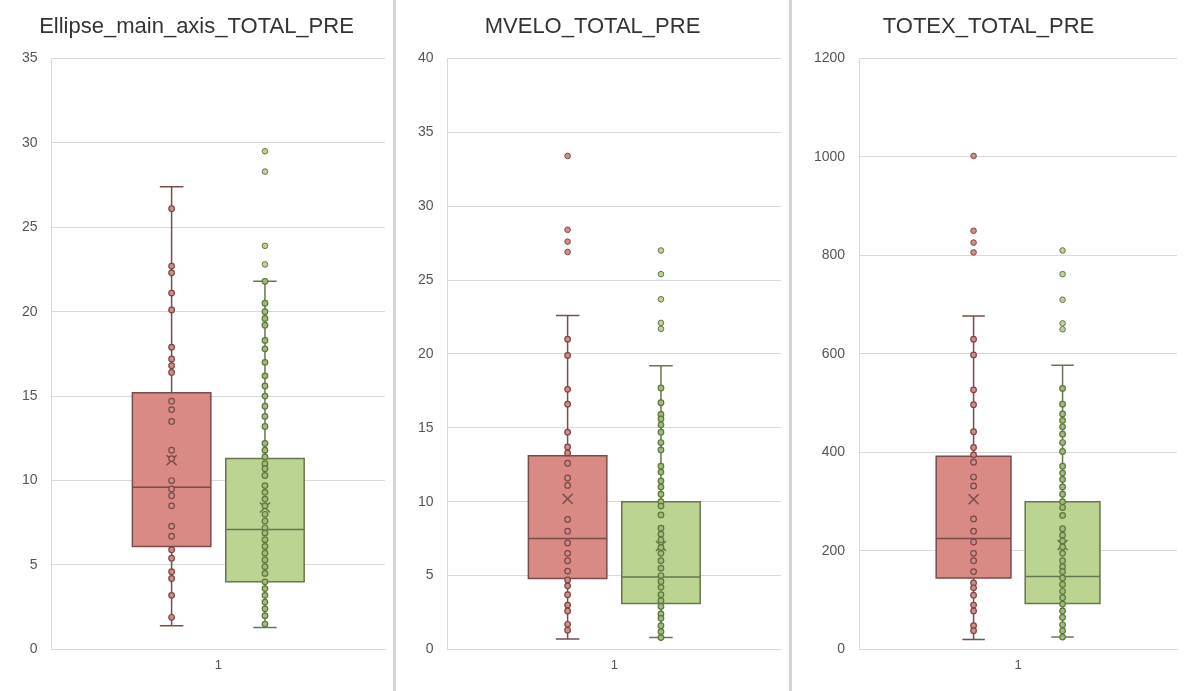  I want to click on y-tick-label: 1200, so click(829, 57).